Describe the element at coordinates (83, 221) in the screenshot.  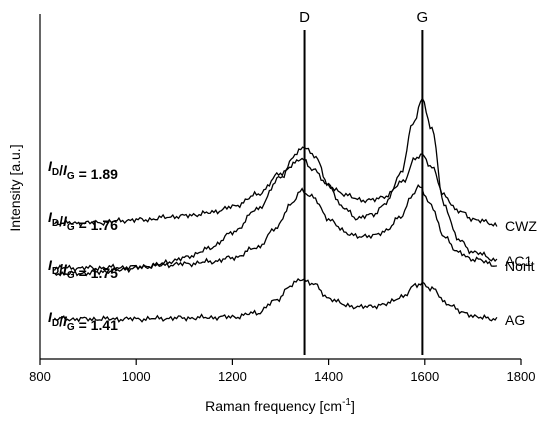
I see `id-ig-ratio-label: ID/IG = 1.76` at that location.